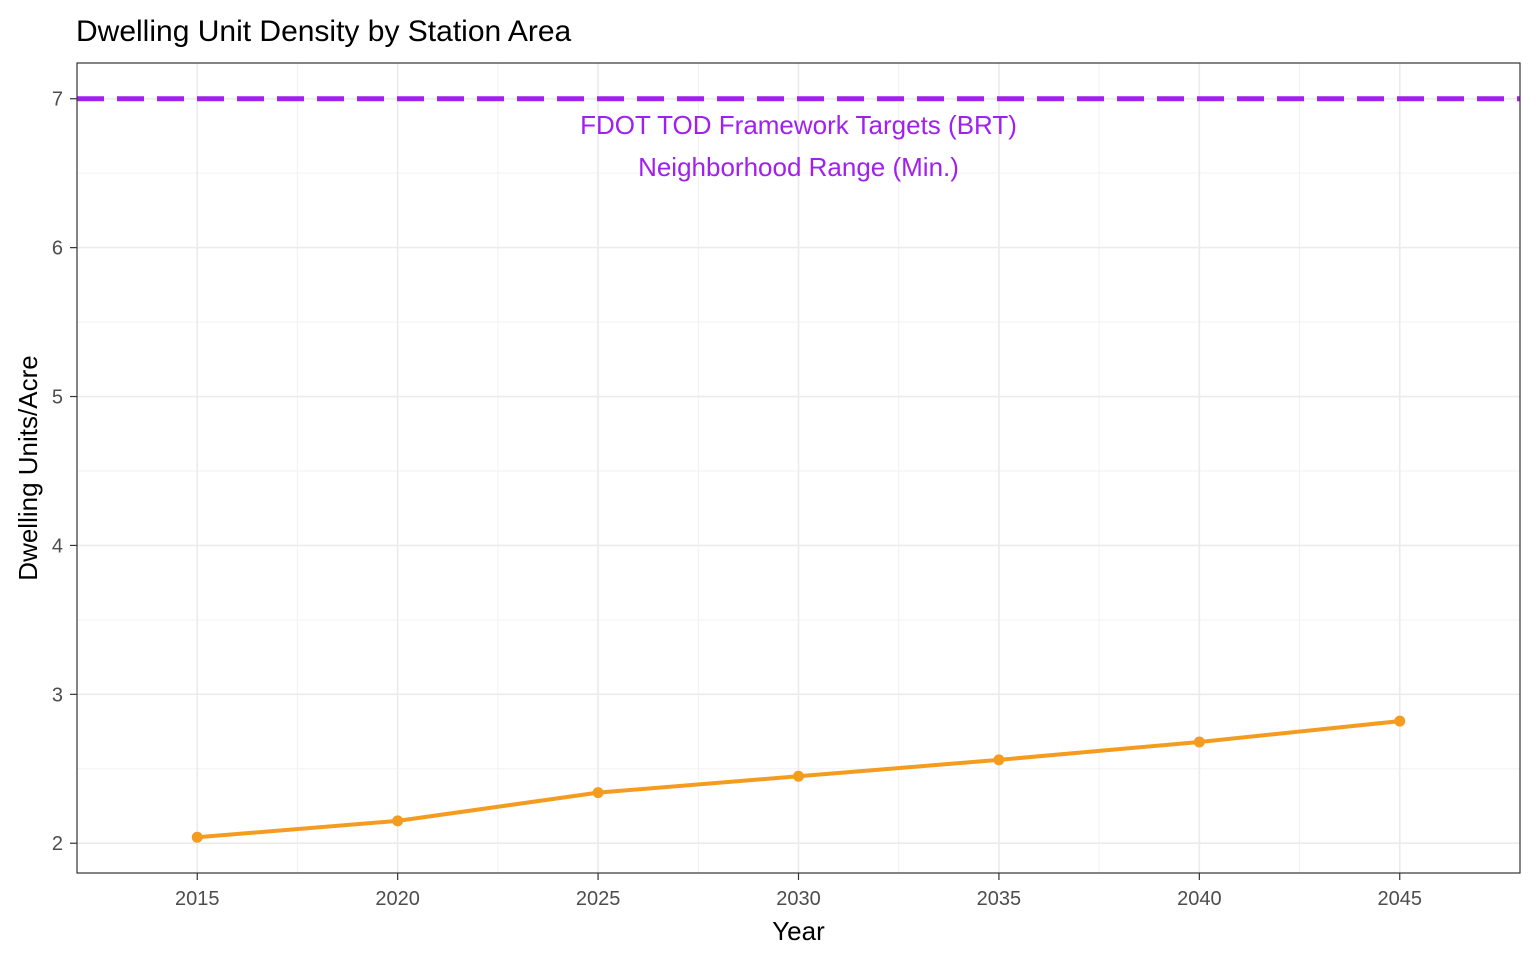  I want to click on series-layer, so click(798, 779).